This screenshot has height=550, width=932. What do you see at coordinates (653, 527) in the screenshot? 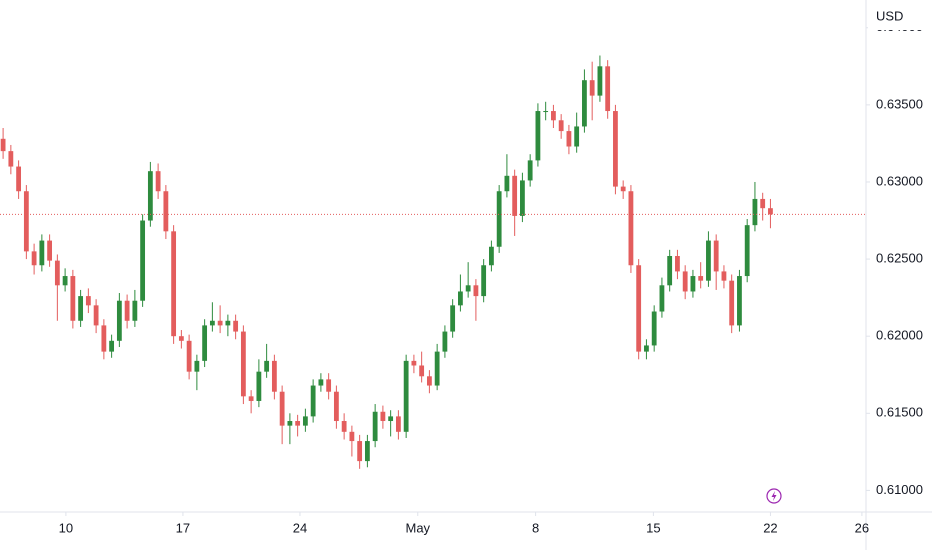
I see `x-tick-label: 15` at bounding box center [653, 527].